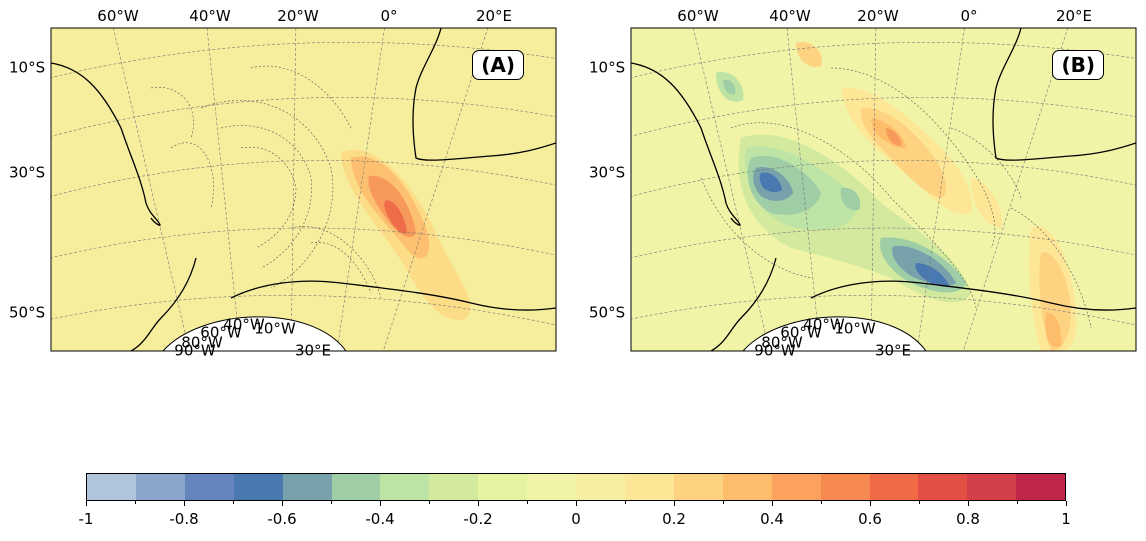 This screenshot has height=541, width=1146. Describe the element at coordinates (843, 187) in the screenshot. I see `negative-anomaly-b` at that location.